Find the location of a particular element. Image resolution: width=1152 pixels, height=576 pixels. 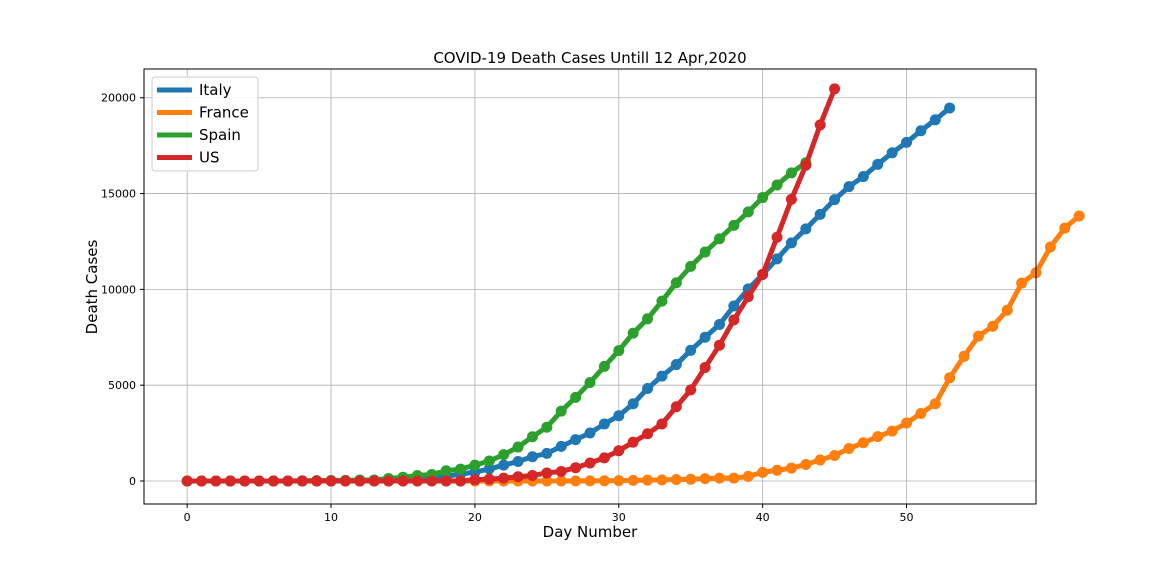

x-axis-label: Day Number is located at coordinates (590, 532).